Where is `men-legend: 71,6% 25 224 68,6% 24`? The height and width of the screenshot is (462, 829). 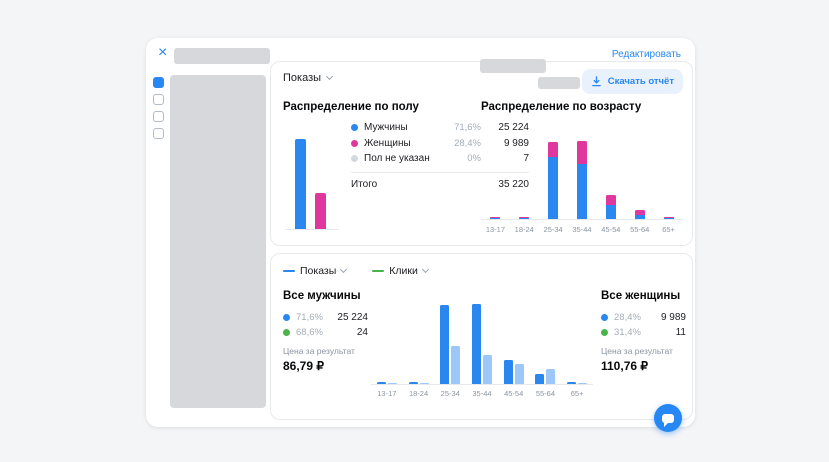 men-legend: 71,6% 25 224 68,6% 24 is located at coordinates (325, 325).